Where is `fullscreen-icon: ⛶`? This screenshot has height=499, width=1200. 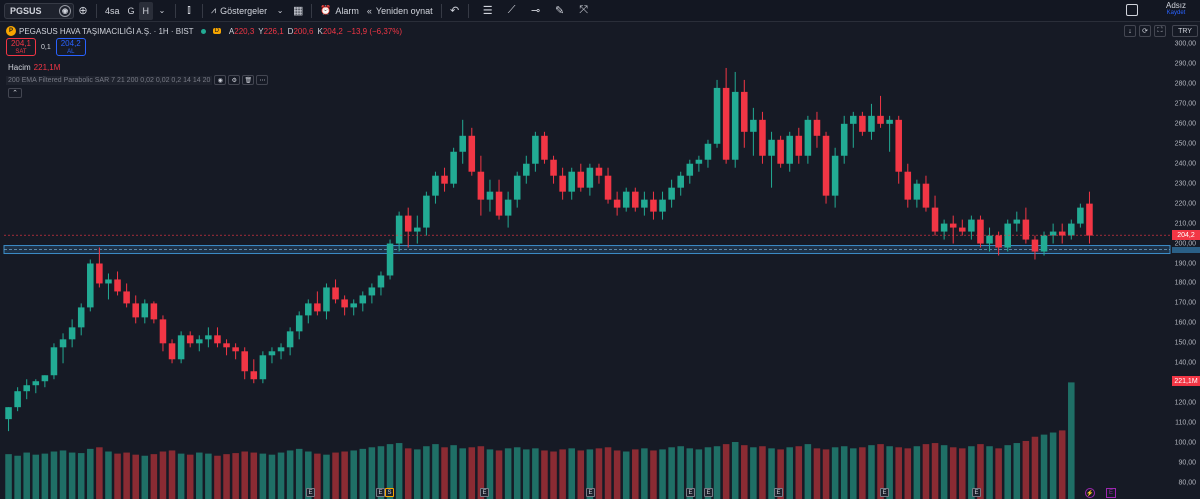
fullscreen-icon: ⛶ is located at coordinates (1160, 31).